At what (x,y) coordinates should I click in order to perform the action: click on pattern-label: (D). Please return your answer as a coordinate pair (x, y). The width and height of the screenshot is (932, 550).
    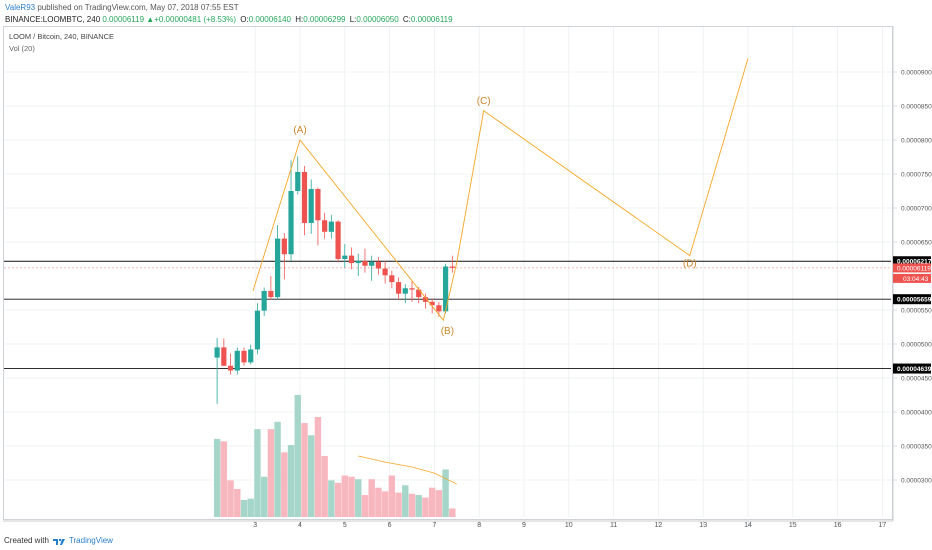
    Looking at the image, I should click on (690, 264).